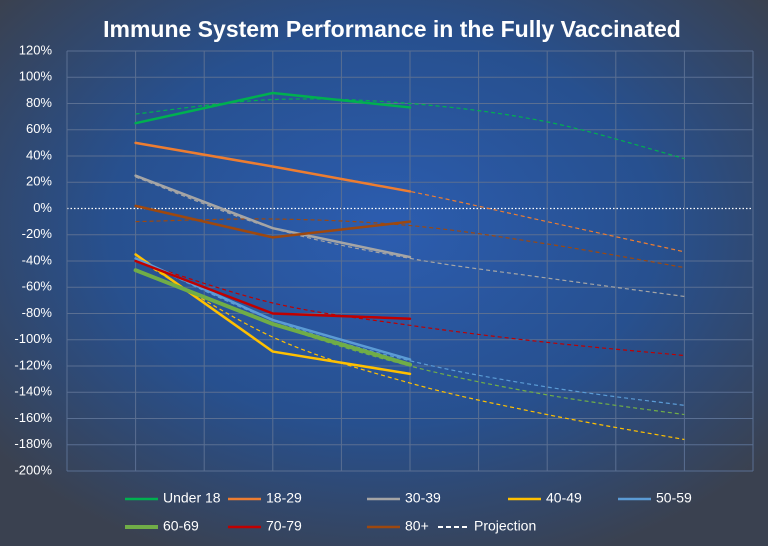  Describe the element at coordinates (39, 128) in the screenshot. I see `y-tick-label: 60%` at that location.